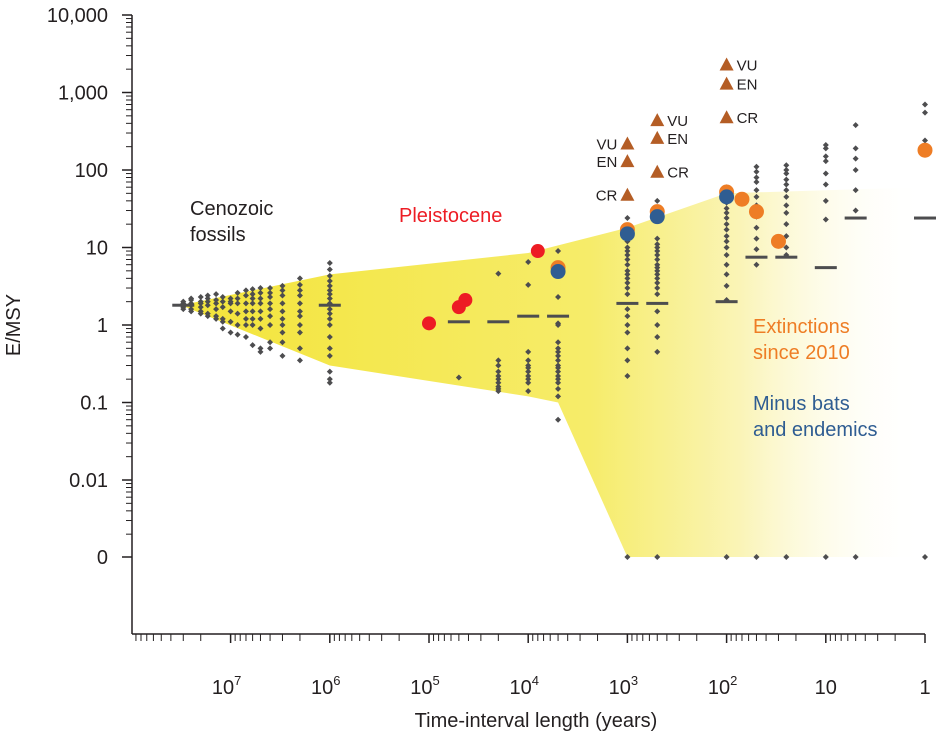 This screenshot has width=946, height=737. Describe the element at coordinates (634, 680) in the screenshot. I see `x-tick-exponent: 3` at that location.